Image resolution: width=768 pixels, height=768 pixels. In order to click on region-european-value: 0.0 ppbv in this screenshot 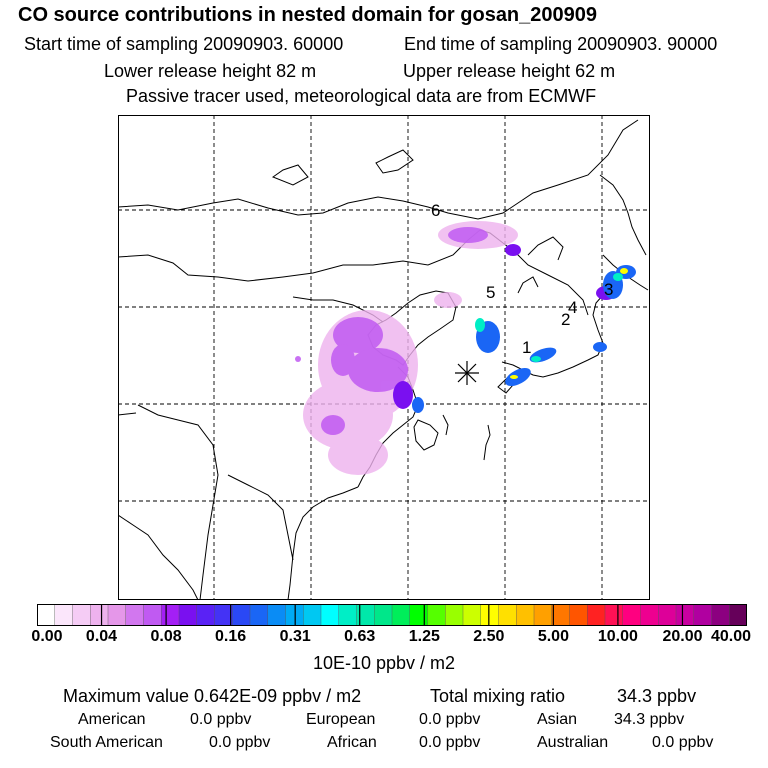, I will do `click(450, 719)`.